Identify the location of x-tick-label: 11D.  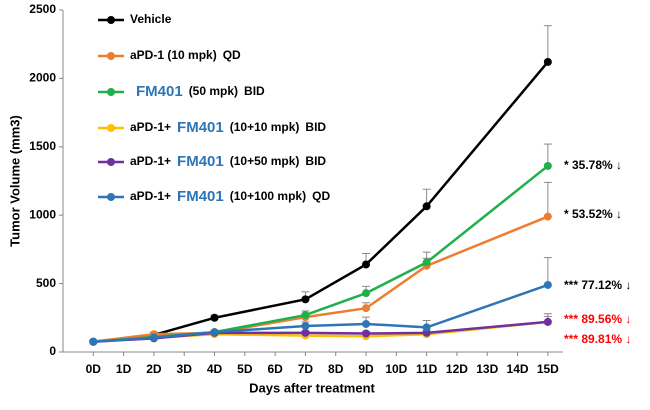
(427, 369).